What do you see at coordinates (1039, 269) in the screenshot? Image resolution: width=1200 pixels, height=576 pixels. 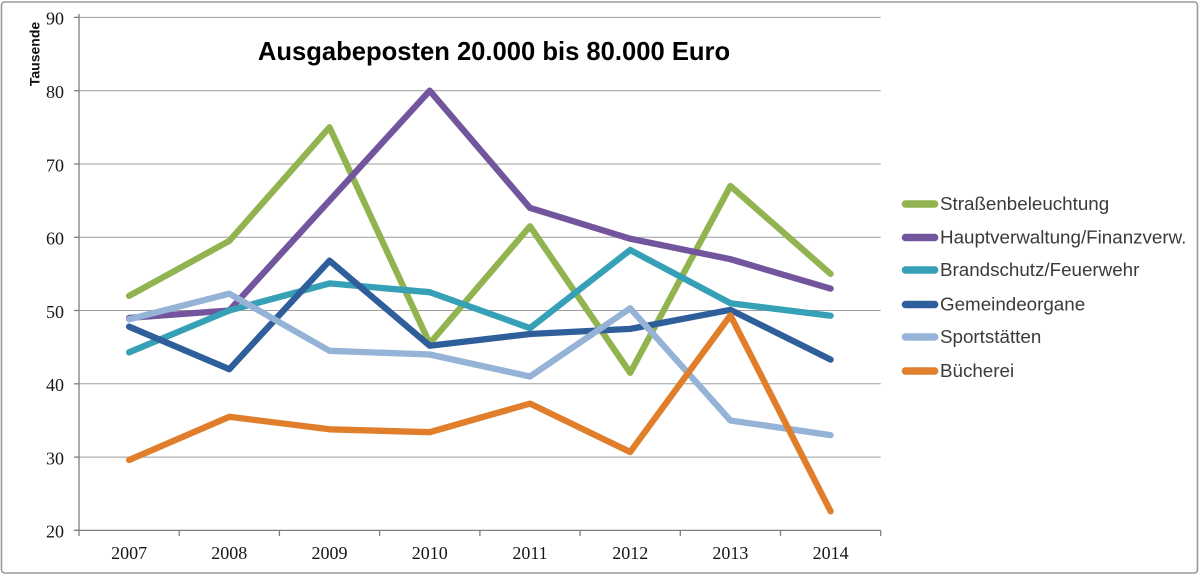 I see `svg-text: Brandschutz/Feuerwehr` at bounding box center [1039, 269].